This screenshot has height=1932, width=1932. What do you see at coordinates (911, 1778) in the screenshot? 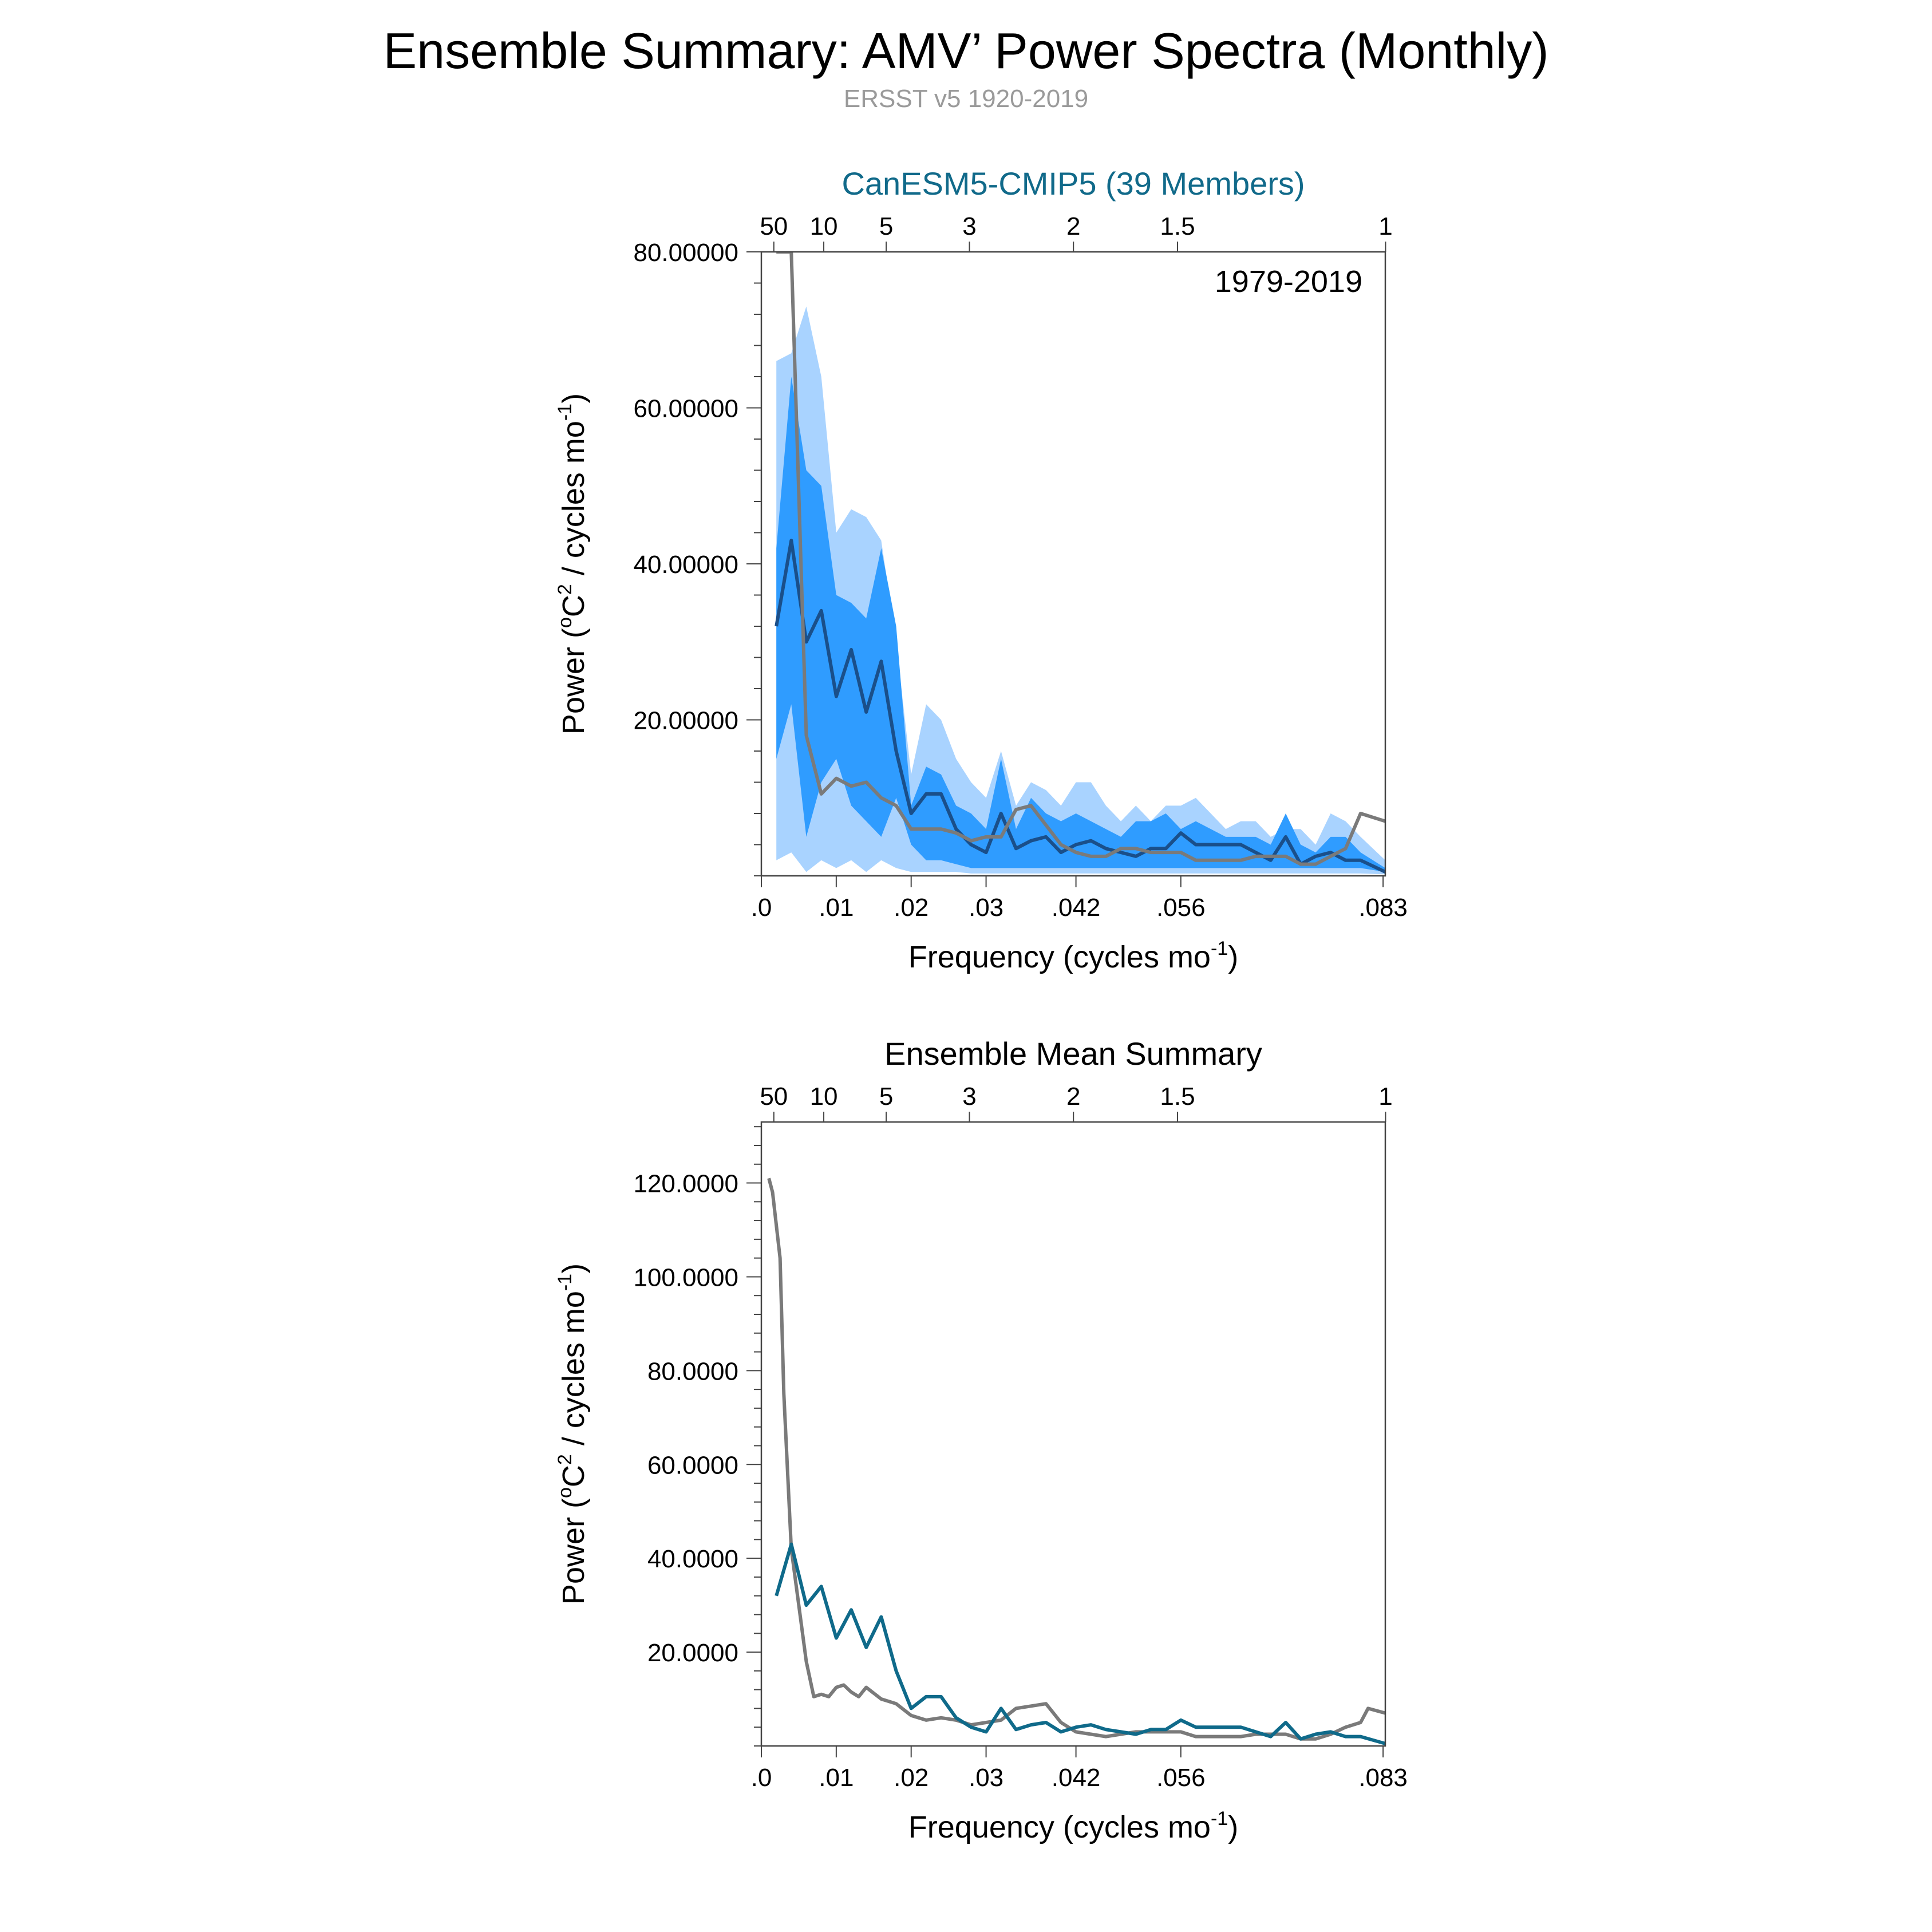
I see `panel2-x-tick-label: .02` at bounding box center [911, 1778].